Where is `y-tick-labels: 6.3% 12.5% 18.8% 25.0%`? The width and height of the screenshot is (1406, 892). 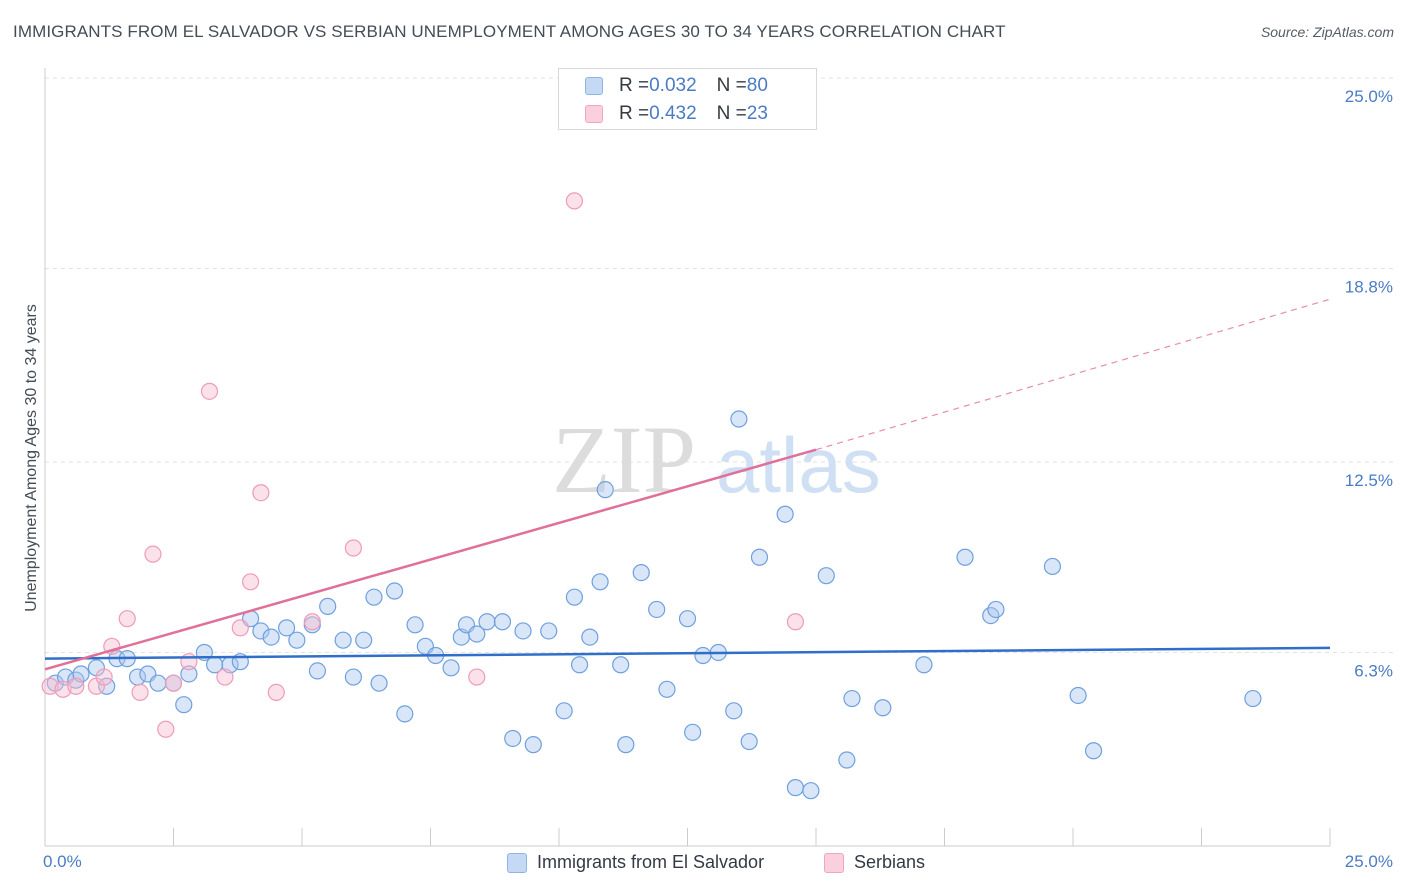
y-tick-labels: 6.3% 12.5% 18.8% 25.0% is located at coordinates (1369, 383).